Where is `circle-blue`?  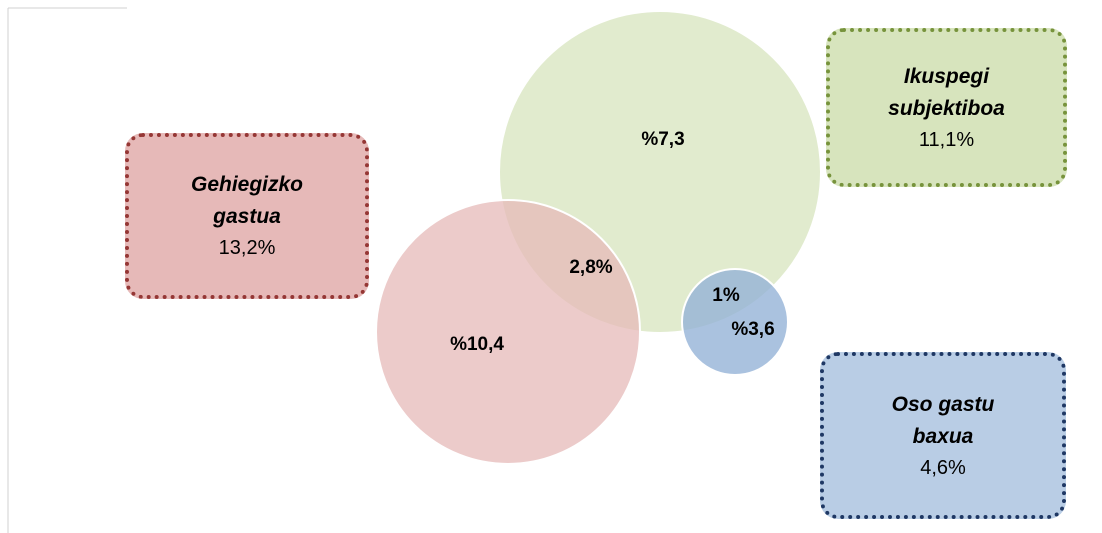 circle-blue is located at coordinates (735, 322).